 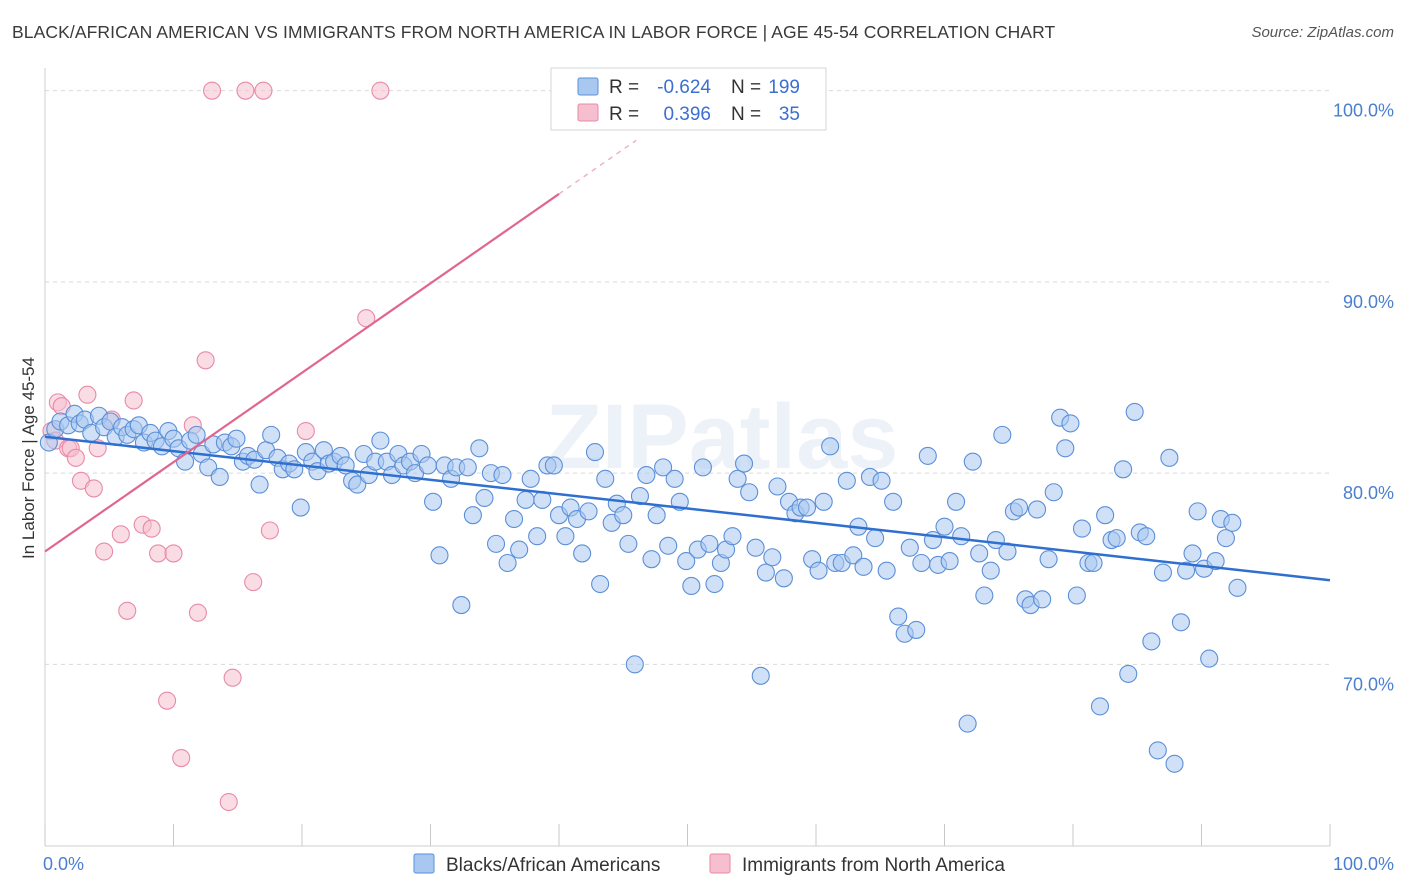 I want to click on legend-r-value-blue: -0.624, so click(x=684, y=87).